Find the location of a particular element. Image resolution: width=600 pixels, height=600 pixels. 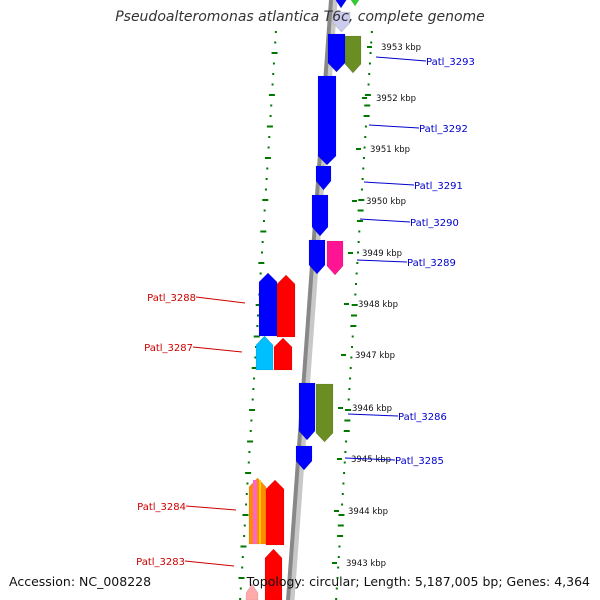

tick-label: 3946 kbp is located at coordinates (372, 409).